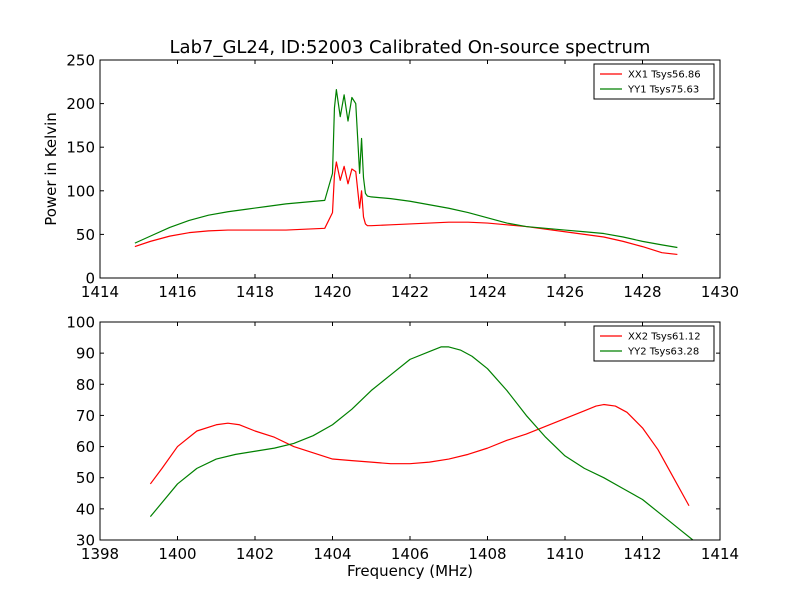 Image resolution: width=800 pixels, height=600 pixels. I want to click on top-legend-label-yy1: YY1 Tsys75.63, so click(663, 90).